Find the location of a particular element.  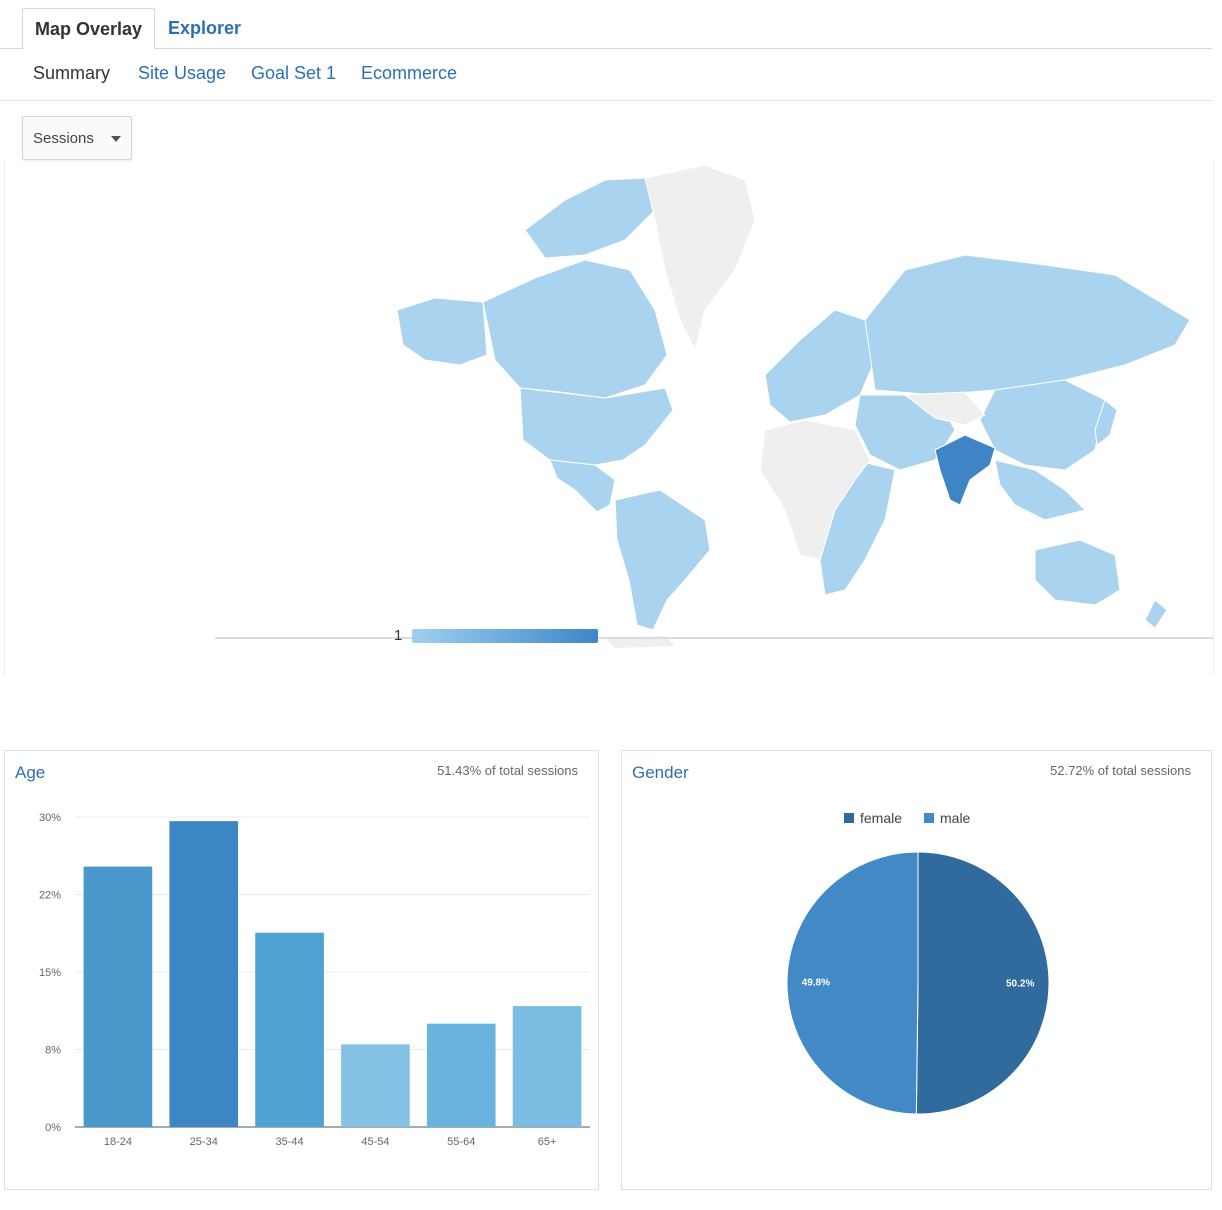

map-region-south-america is located at coordinates (662, 560).